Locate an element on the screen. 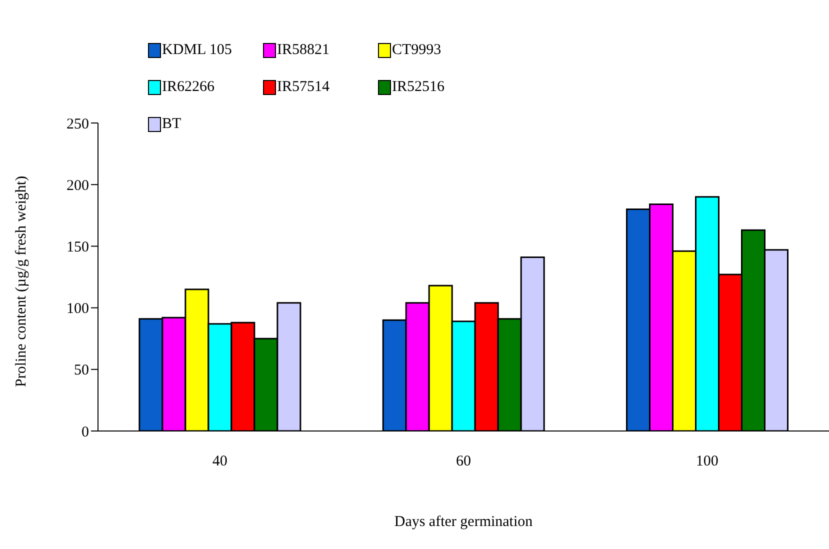  legend-label: IR62266 is located at coordinates (188, 87).